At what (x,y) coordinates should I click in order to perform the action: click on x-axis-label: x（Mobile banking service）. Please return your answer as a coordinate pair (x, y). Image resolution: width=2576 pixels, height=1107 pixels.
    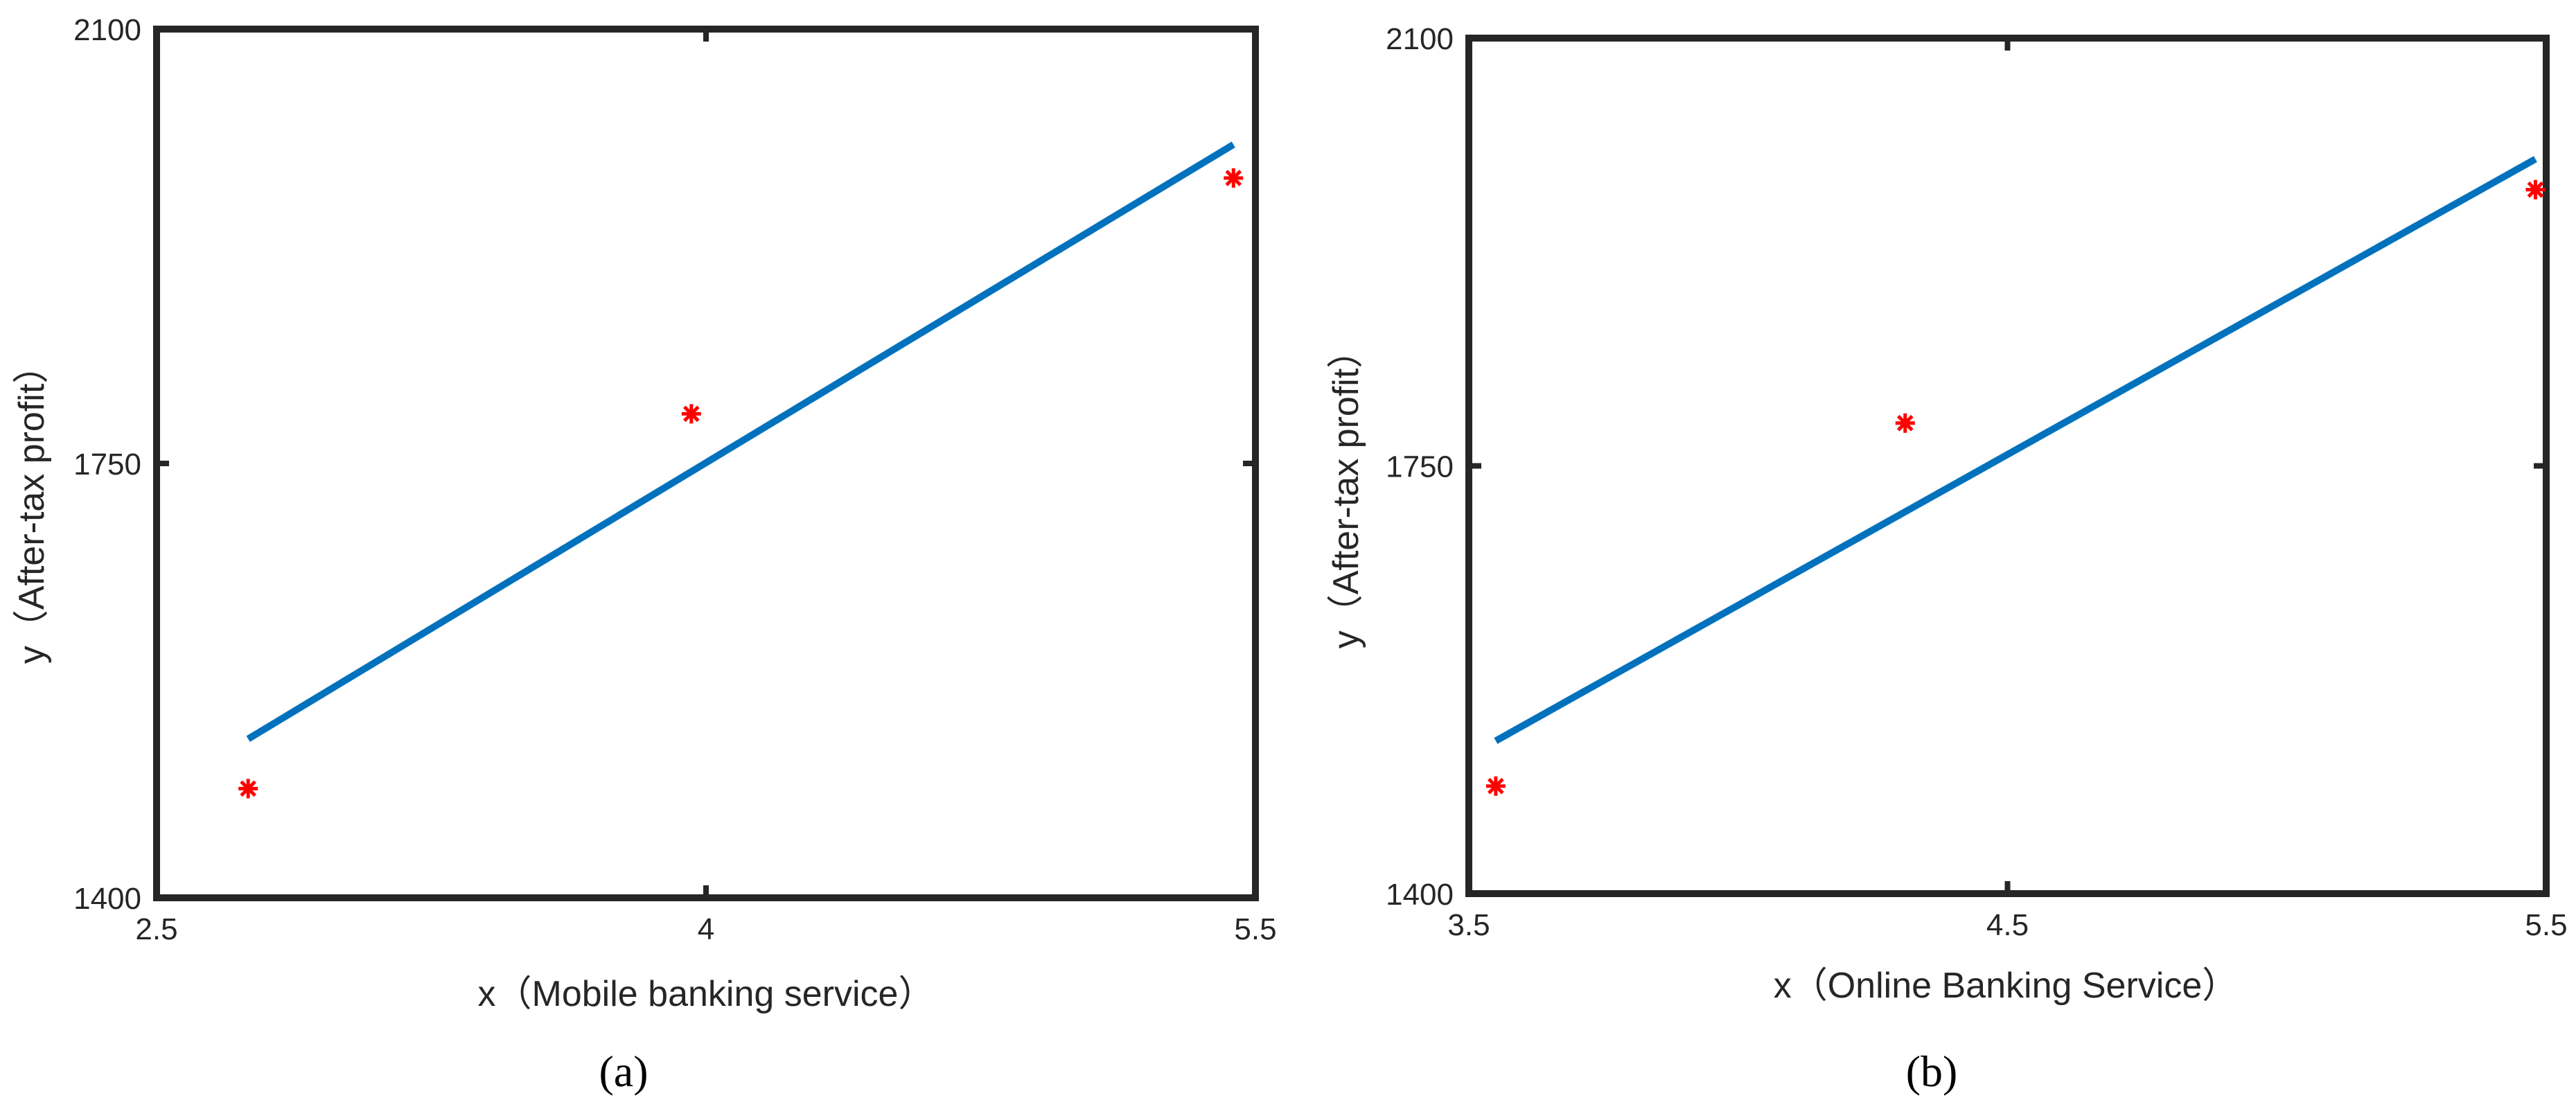
    Looking at the image, I should click on (706, 994).